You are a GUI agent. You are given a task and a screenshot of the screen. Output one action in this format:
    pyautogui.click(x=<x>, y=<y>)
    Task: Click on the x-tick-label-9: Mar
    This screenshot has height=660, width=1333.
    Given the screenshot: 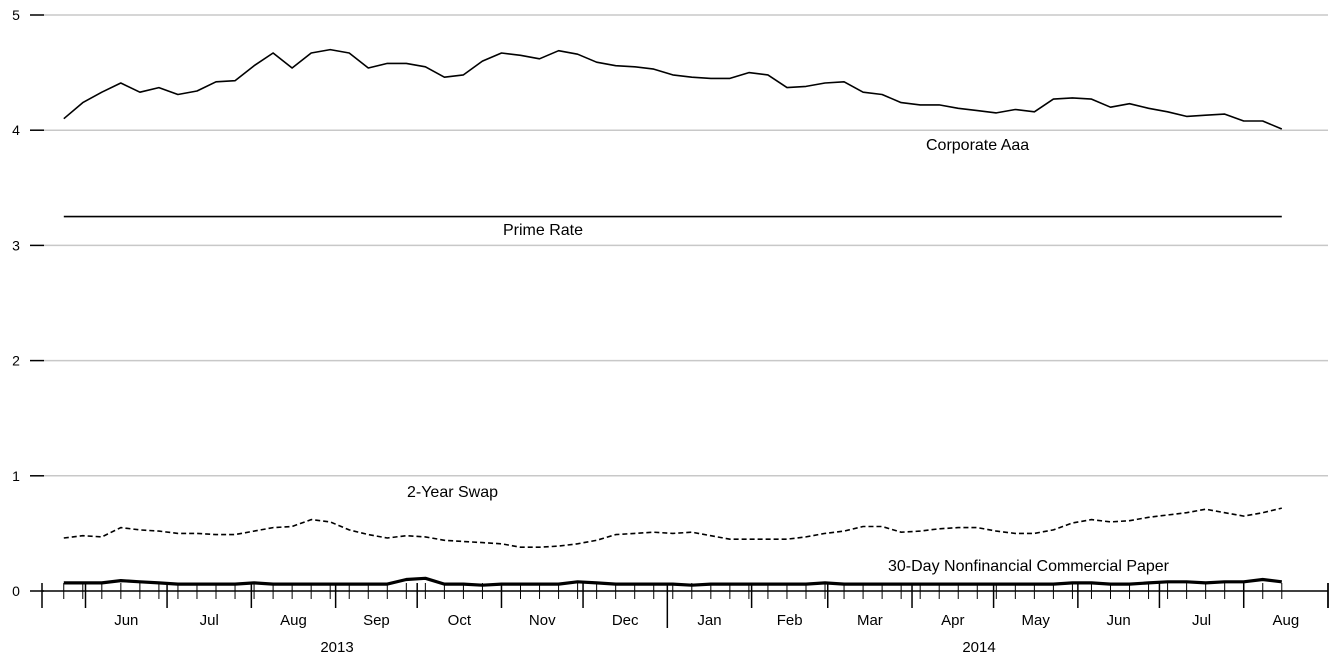 What is the action you would take?
    pyautogui.click(x=870, y=620)
    